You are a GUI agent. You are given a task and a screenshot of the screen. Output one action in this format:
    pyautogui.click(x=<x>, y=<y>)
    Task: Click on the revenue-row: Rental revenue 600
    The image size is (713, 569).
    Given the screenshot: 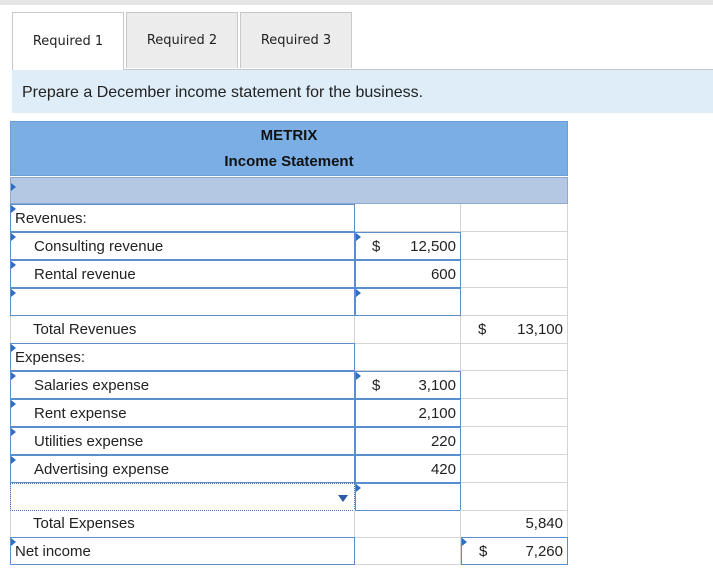 What is the action you would take?
    pyautogui.click(x=289, y=274)
    